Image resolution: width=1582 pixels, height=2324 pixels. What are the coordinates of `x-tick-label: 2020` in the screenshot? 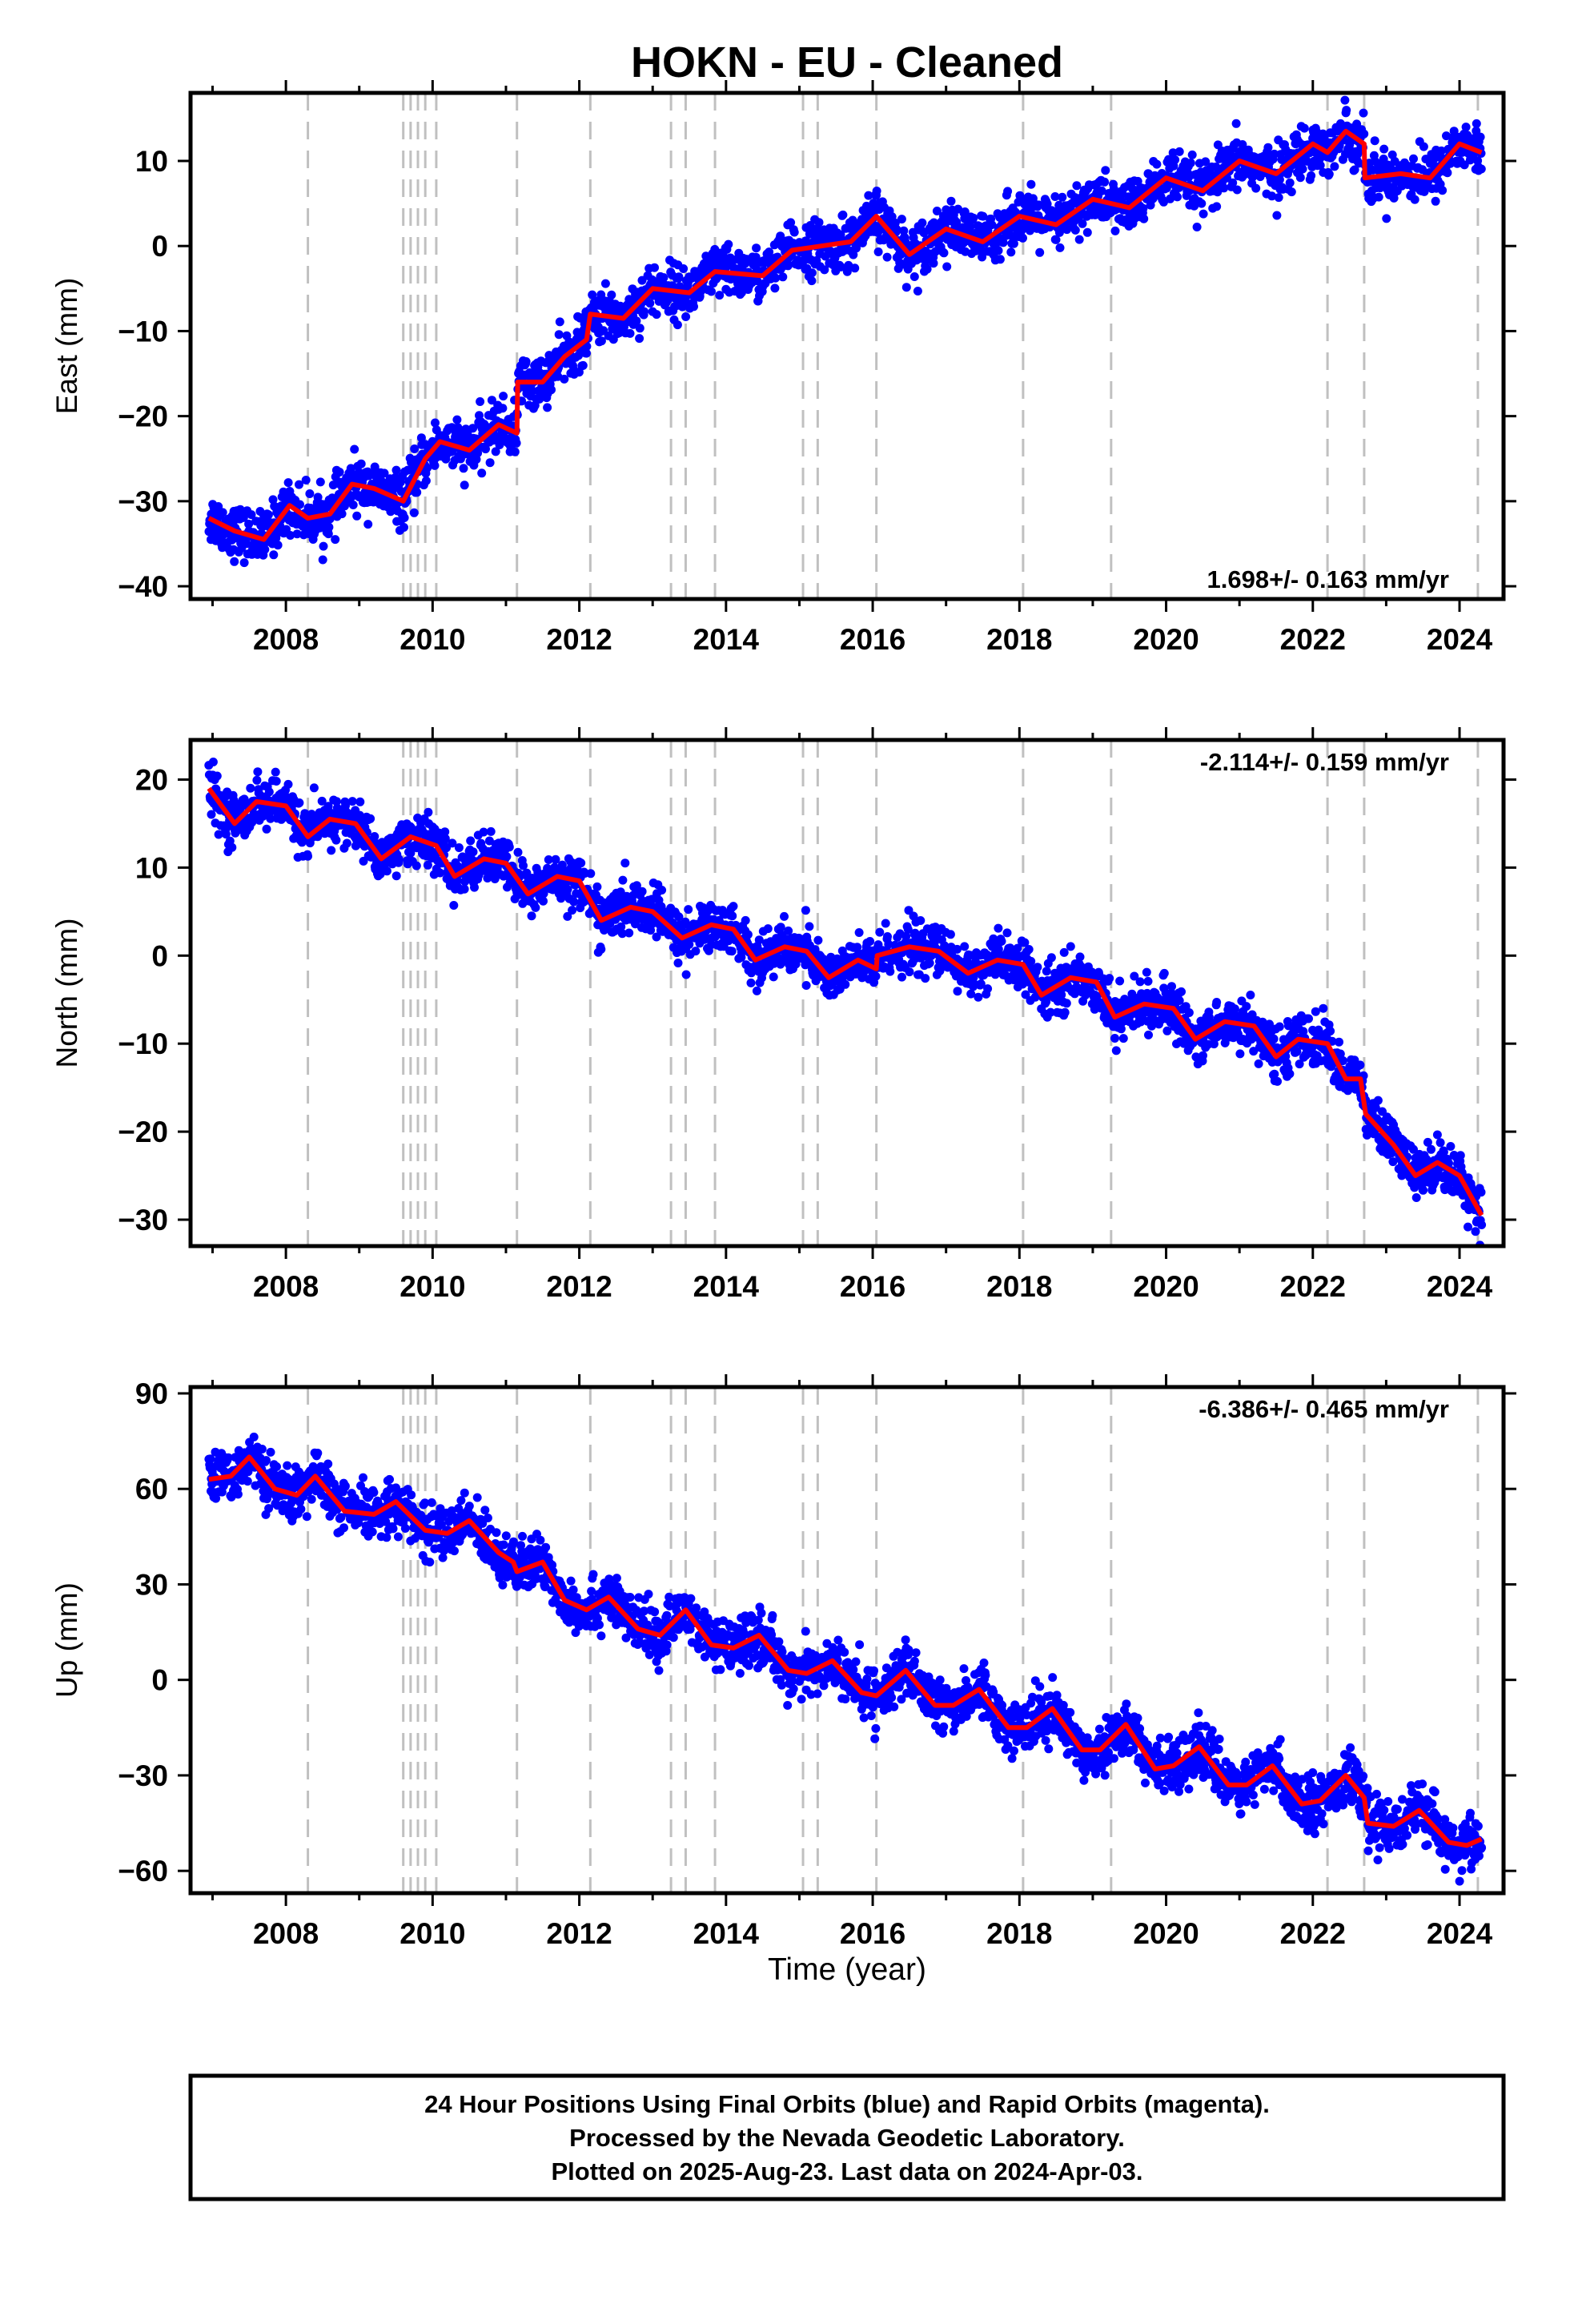 It's located at (1166, 639).